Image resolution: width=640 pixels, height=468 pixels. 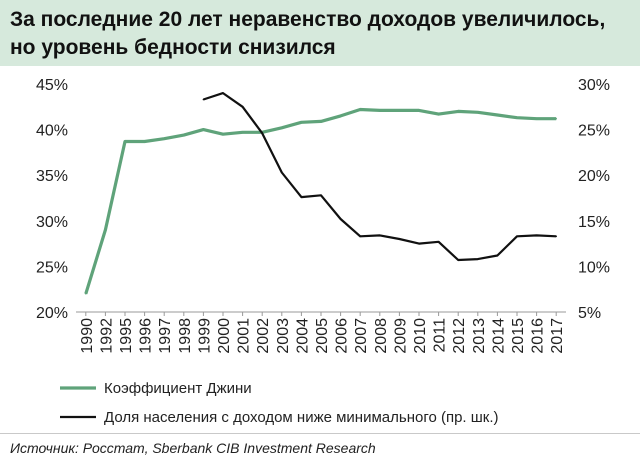 What do you see at coordinates (165, 336) in the screenshot?
I see `x-tick-label: 1997` at bounding box center [165, 336].